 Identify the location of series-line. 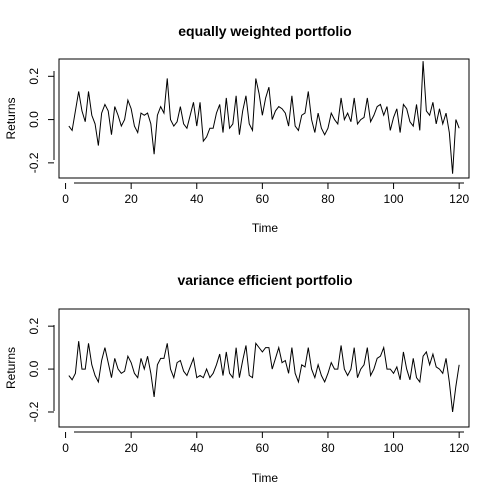
(264, 377).